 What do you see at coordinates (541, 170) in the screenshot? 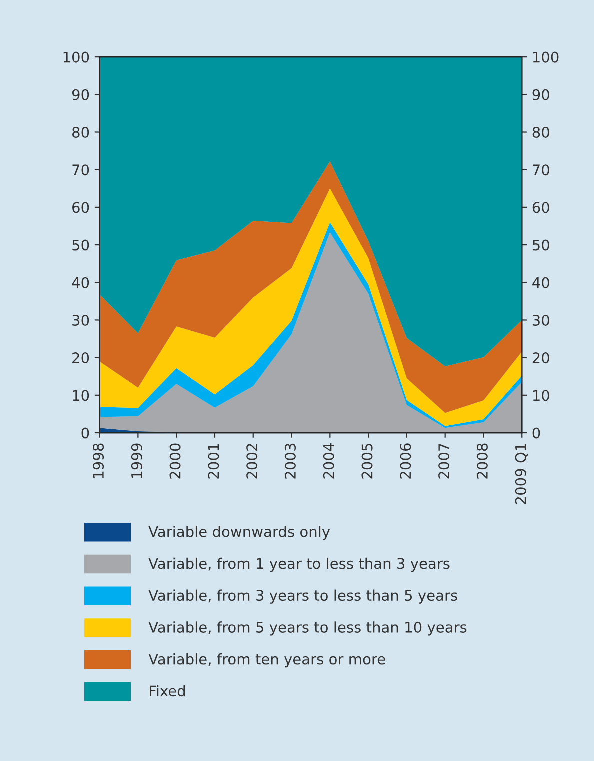
I see `y2-tick-label: 70` at bounding box center [541, 170].